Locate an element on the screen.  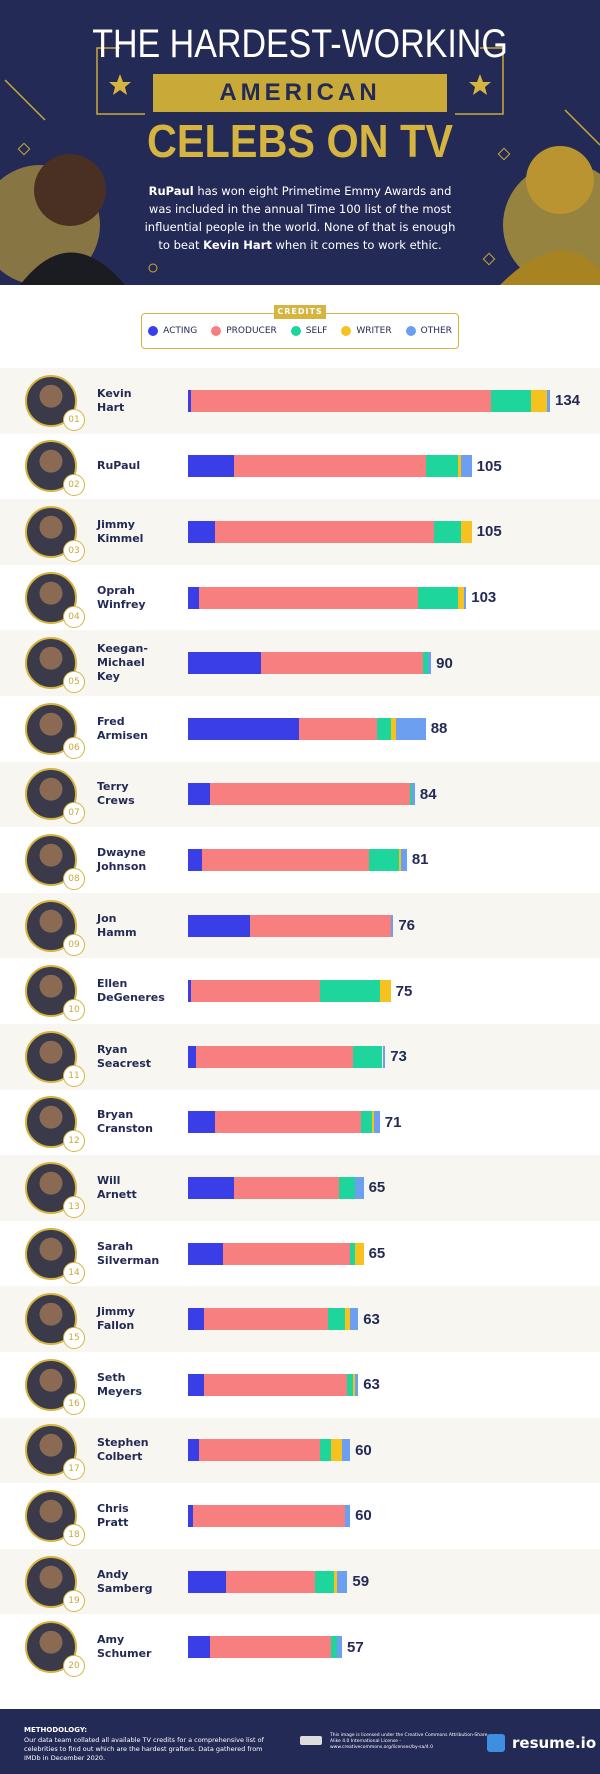
row: 09 Jon Hamm 76 is located at coordinates (300, 925).